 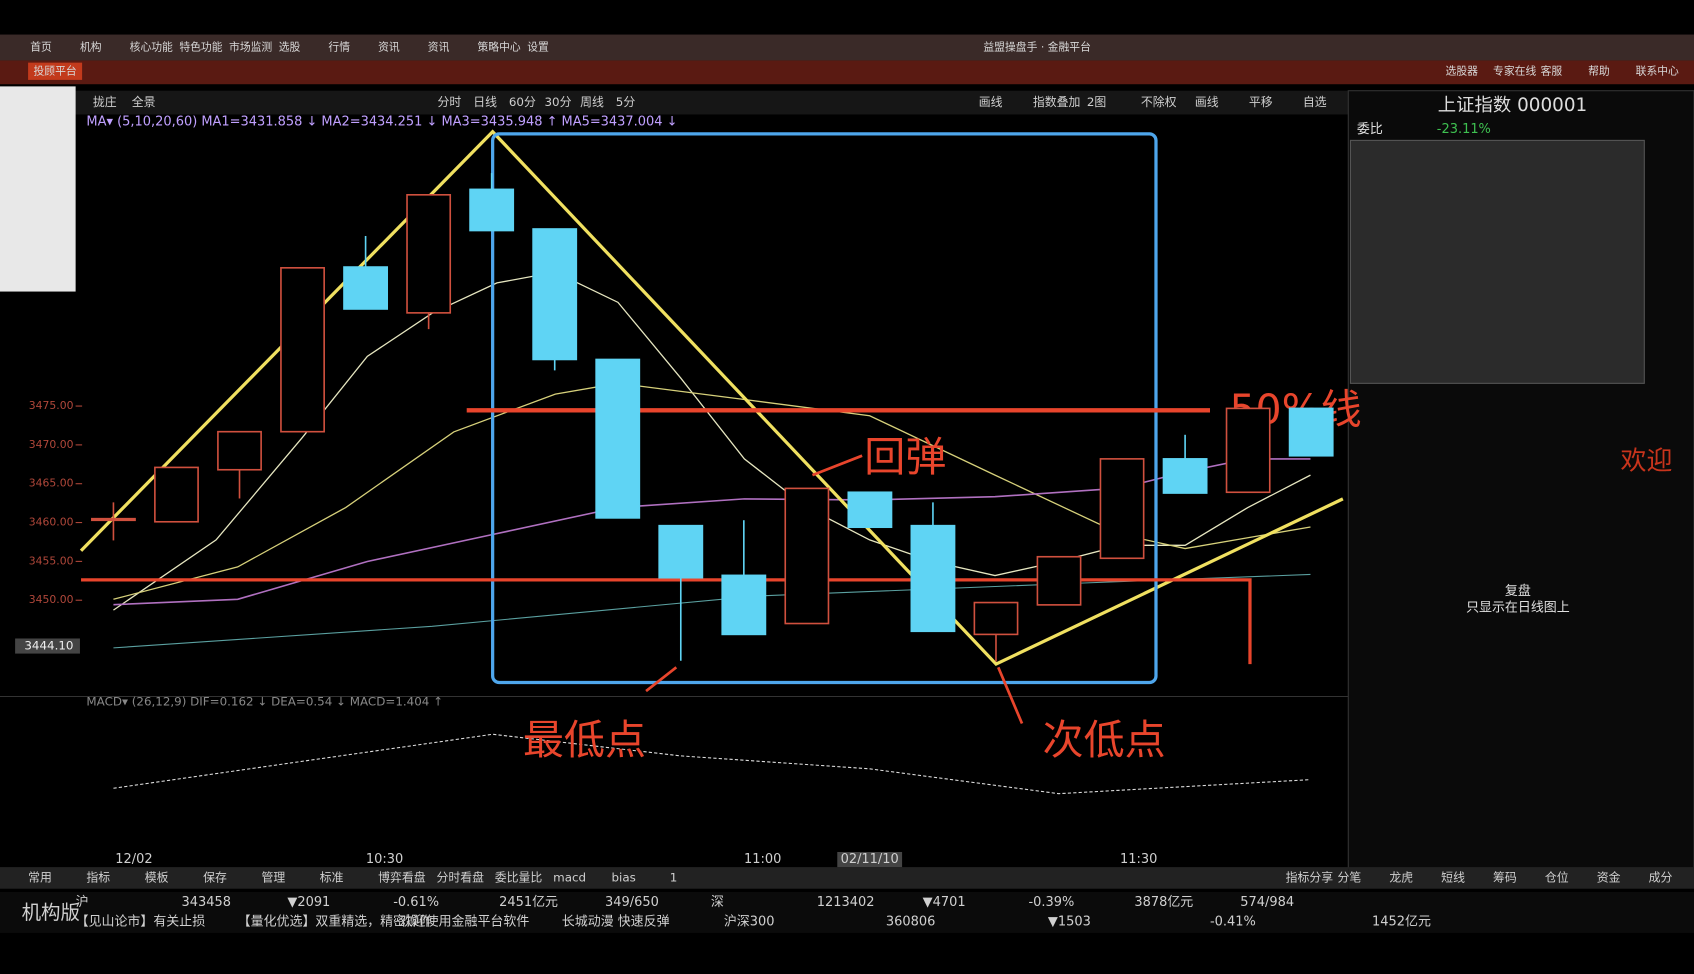 What do you see at coordinates (1052, 902) in the screenshot?
I see `ticker-item: -0.39%` at bounding box center [1052, 902].